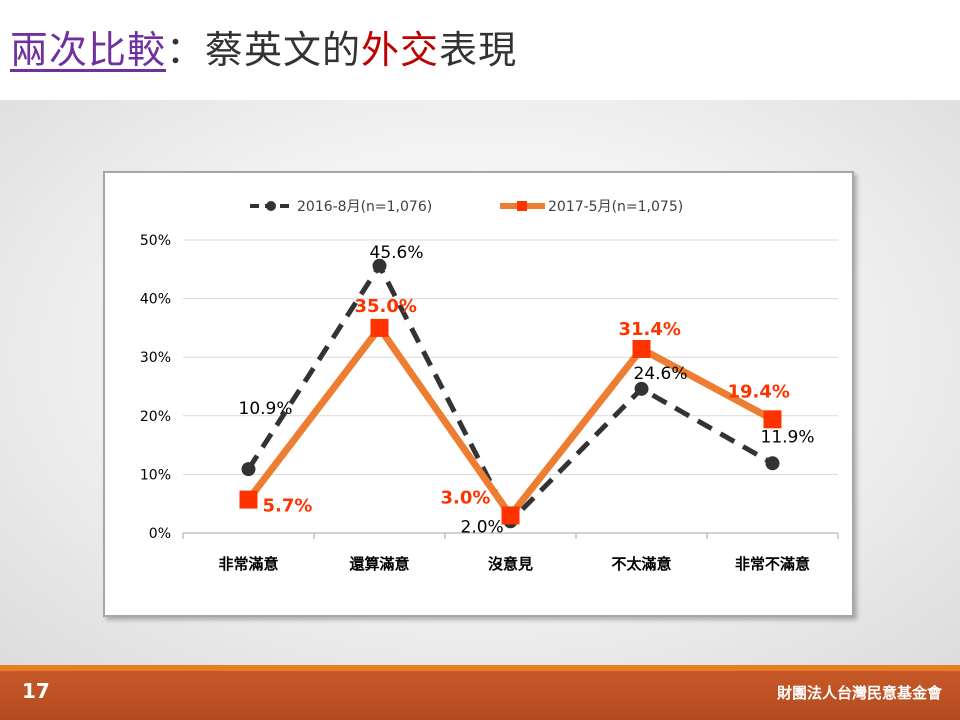 This screenshot has height=720, width=960. Describe the element at coordinates (271, 206) in the screenshot. I see `legend-marker-2016` at that location.